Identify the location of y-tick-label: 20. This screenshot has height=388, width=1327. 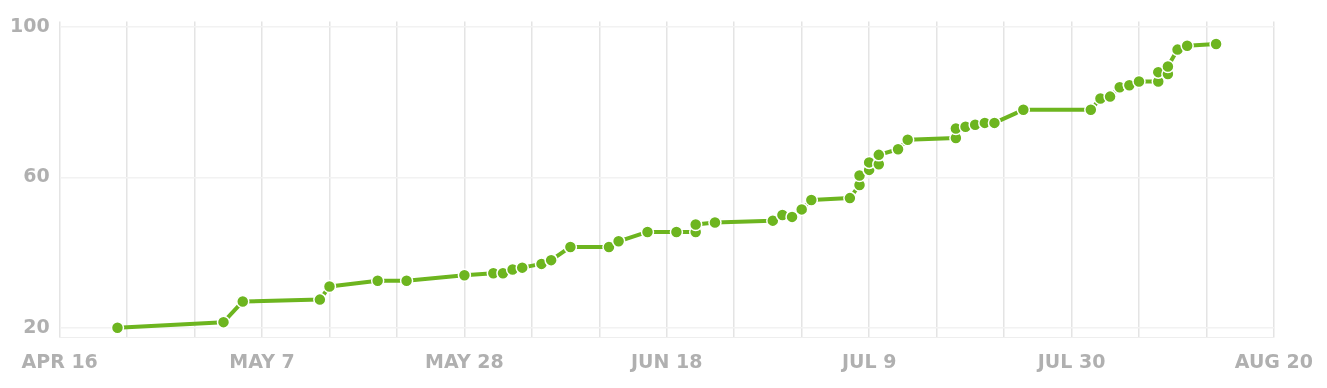
(36, 325).